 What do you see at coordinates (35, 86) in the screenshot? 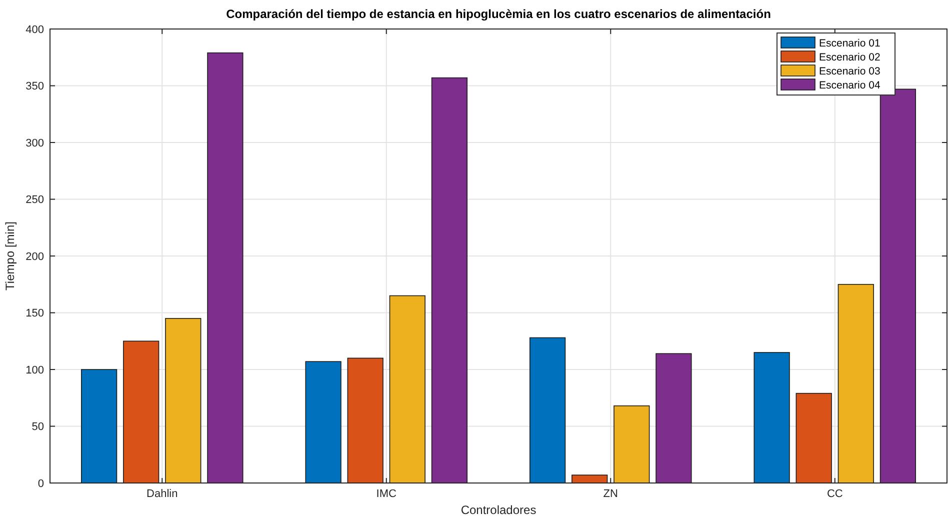
I see `y-tick-label: 350` at bounding box center [35, 86].